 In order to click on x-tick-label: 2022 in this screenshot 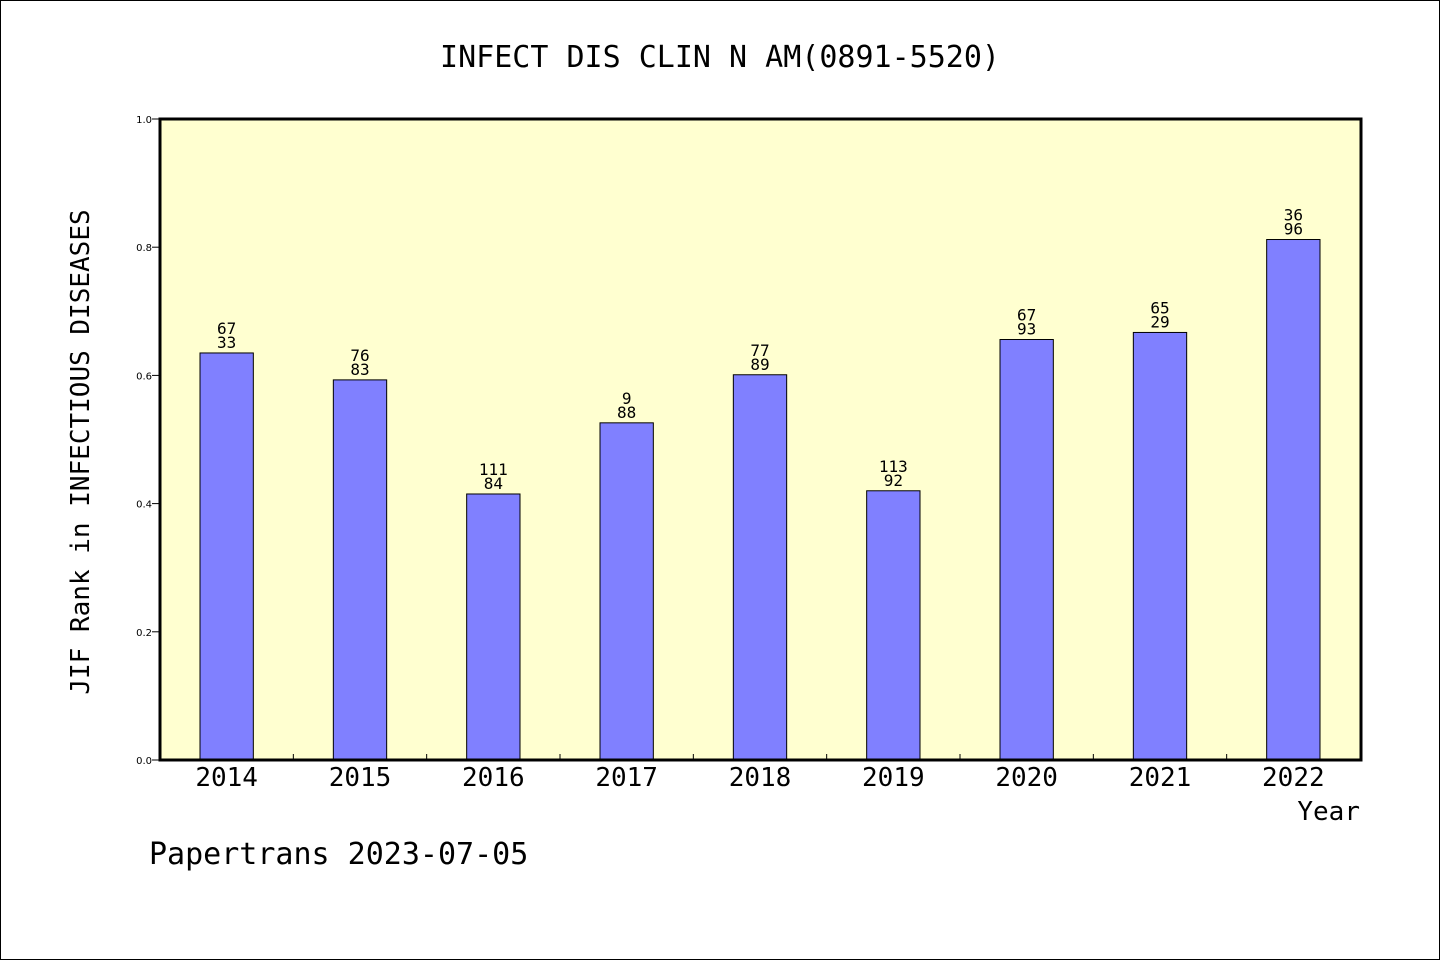, I will do `click(1293, 778)`.